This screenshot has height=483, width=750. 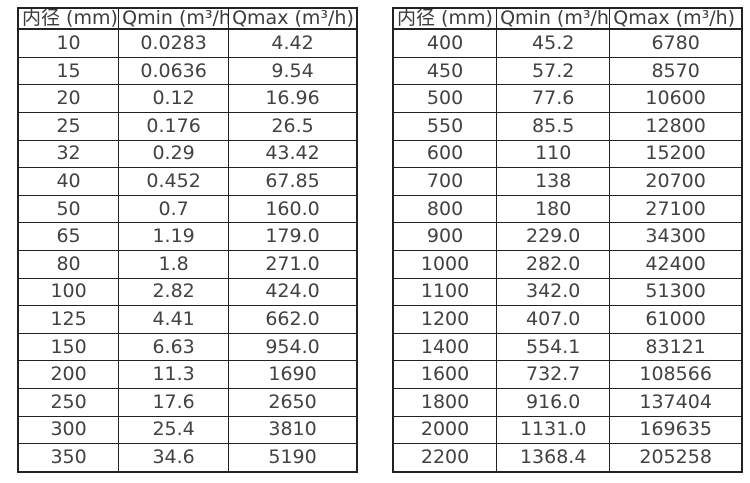 I want to click on table-cell: 0.176, so click(x=174, y=126).